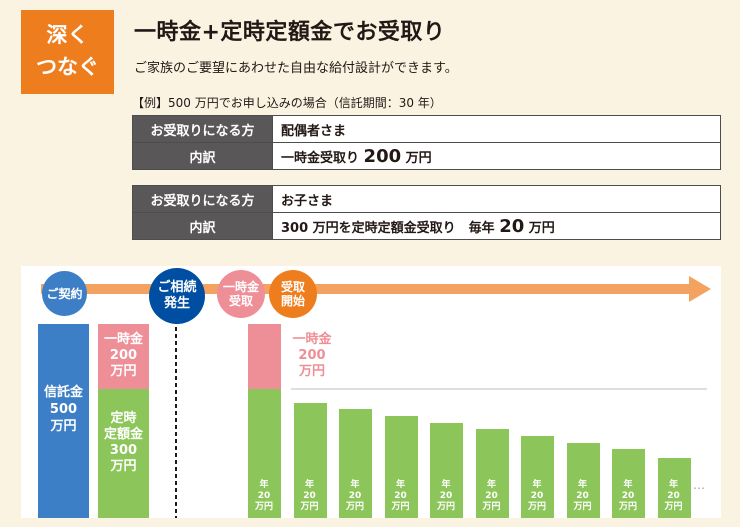 This screenshot has height=527, width=740. I want to click on lump-label-2: 受取, so click(240, 301).